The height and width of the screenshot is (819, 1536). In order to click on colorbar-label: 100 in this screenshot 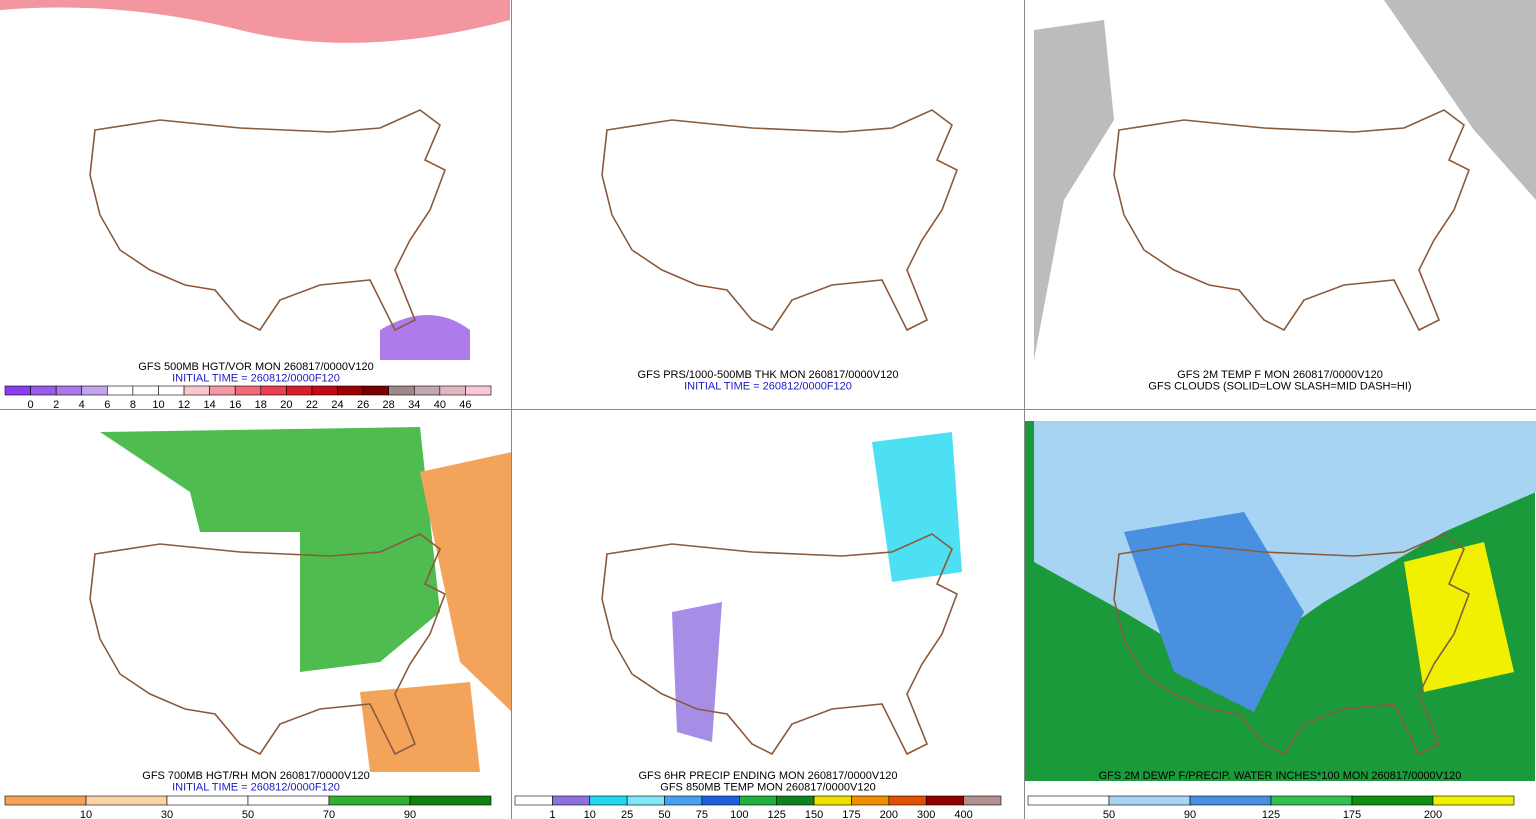, I will do `click(739, 814)`.